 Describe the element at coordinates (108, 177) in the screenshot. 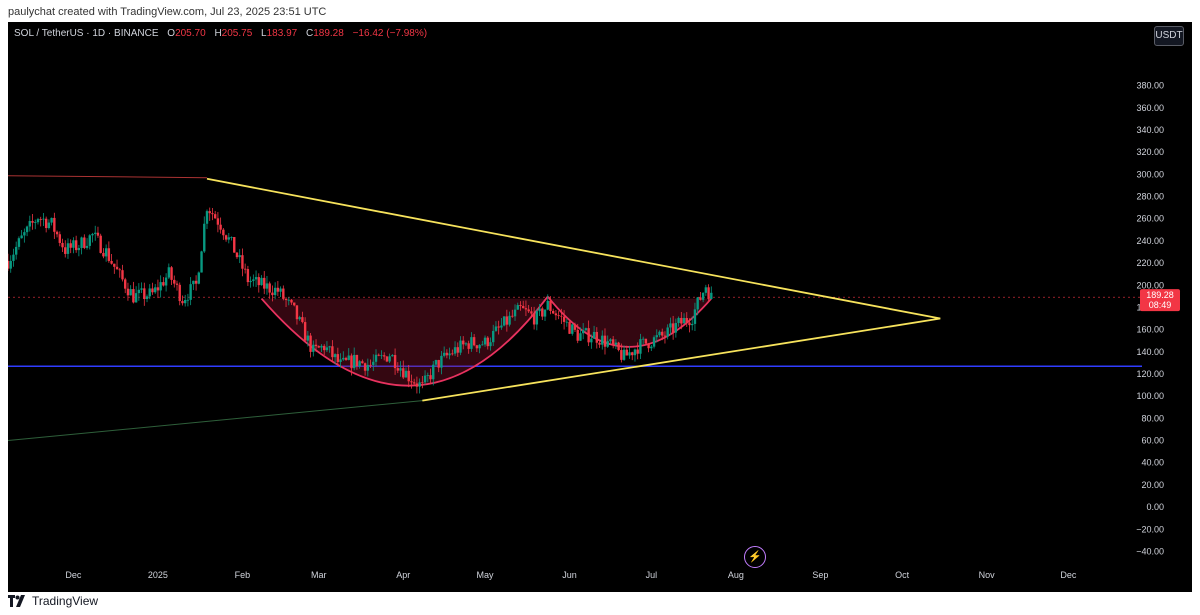

I see `resistance-line` at that location.